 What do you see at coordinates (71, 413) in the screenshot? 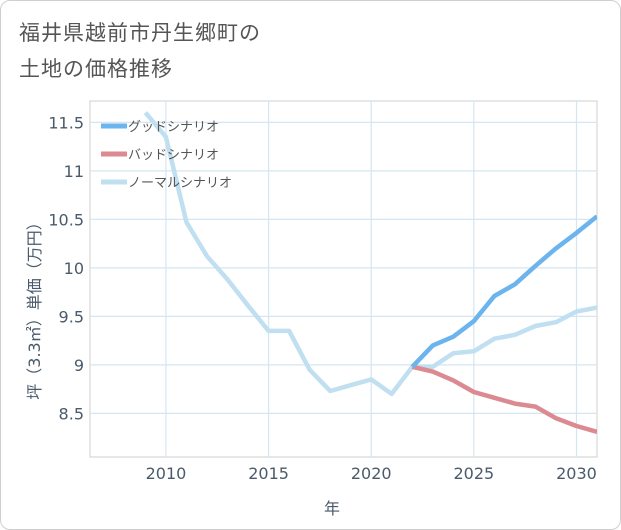
I see `y-tick-label: 8.5` at bounding box center [71, 413].